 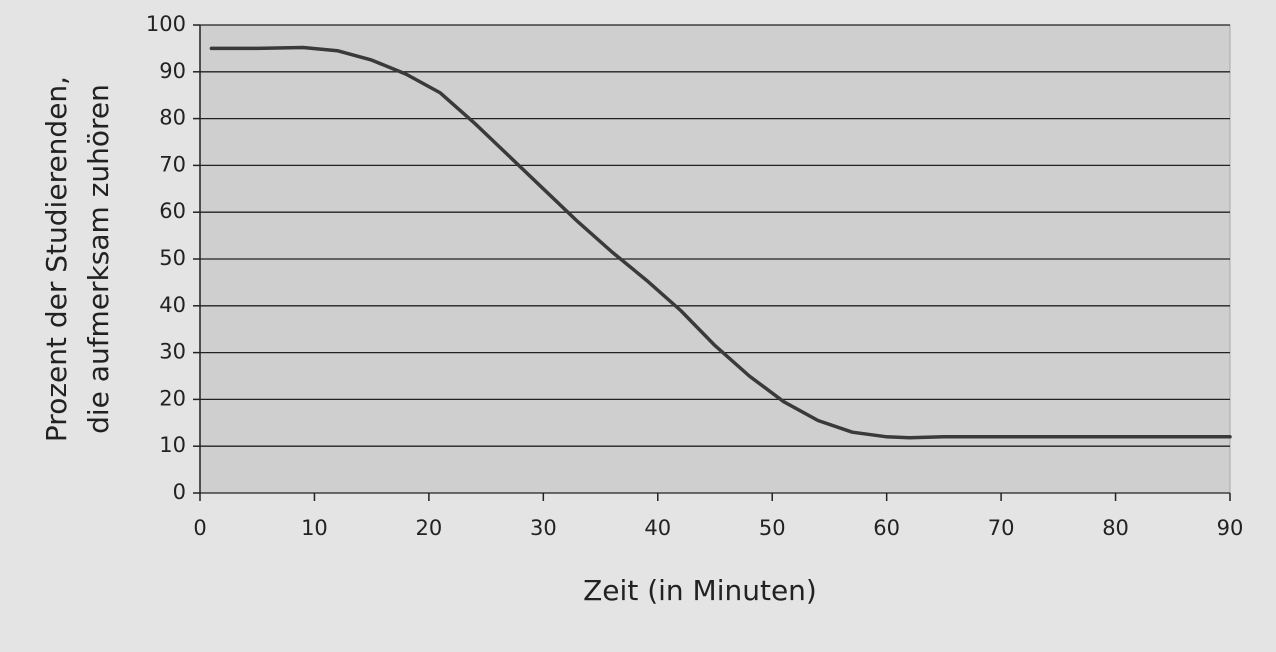 I want to click on x-axis-label: Zeit (in Minuten), so click(x=700, y=590).